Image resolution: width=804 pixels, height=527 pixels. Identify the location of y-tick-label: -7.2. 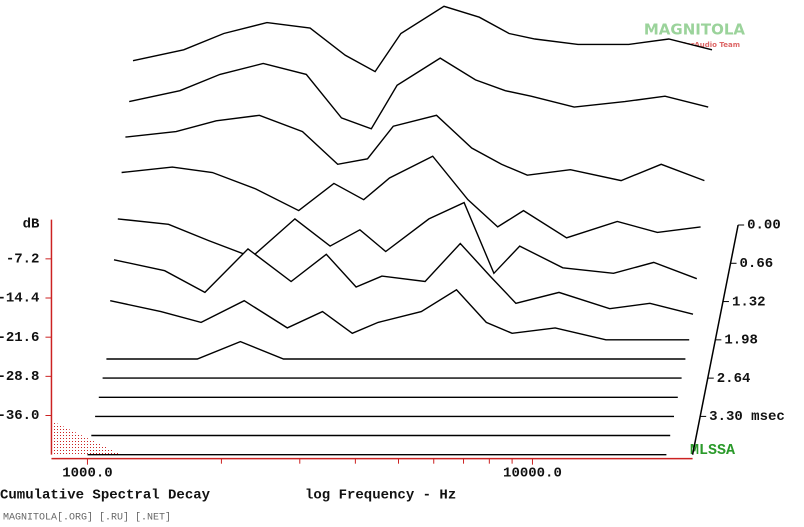
(23, 260).